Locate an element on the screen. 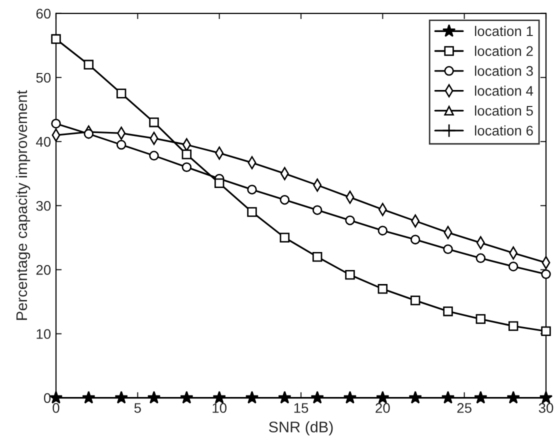 This screenshot has height=447, width=560. legend-label: location 2 is located at coordinates (503, 51).